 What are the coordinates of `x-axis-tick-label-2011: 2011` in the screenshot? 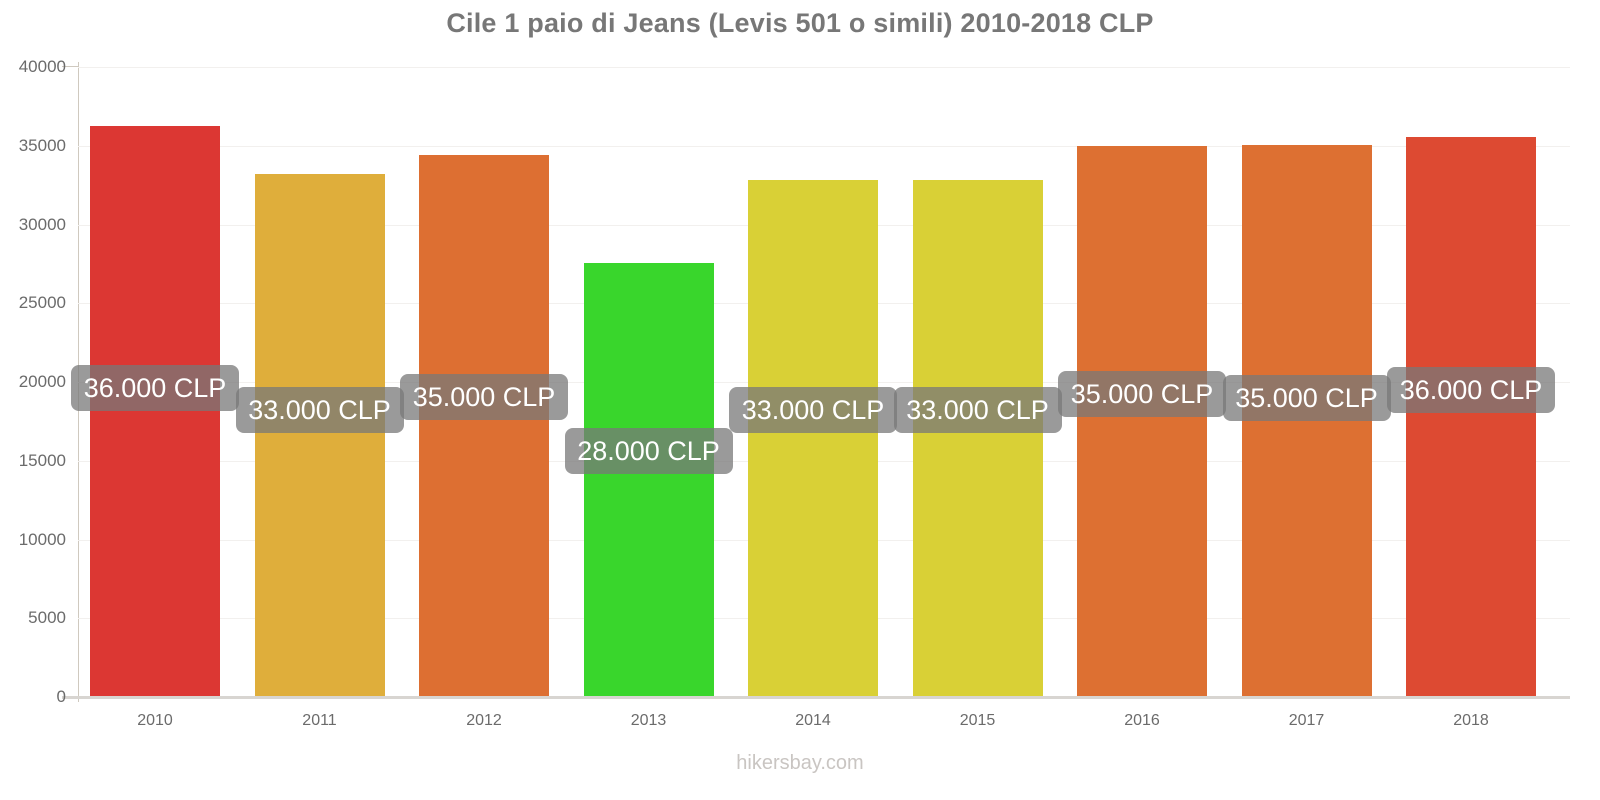 It's located at (319, 720).